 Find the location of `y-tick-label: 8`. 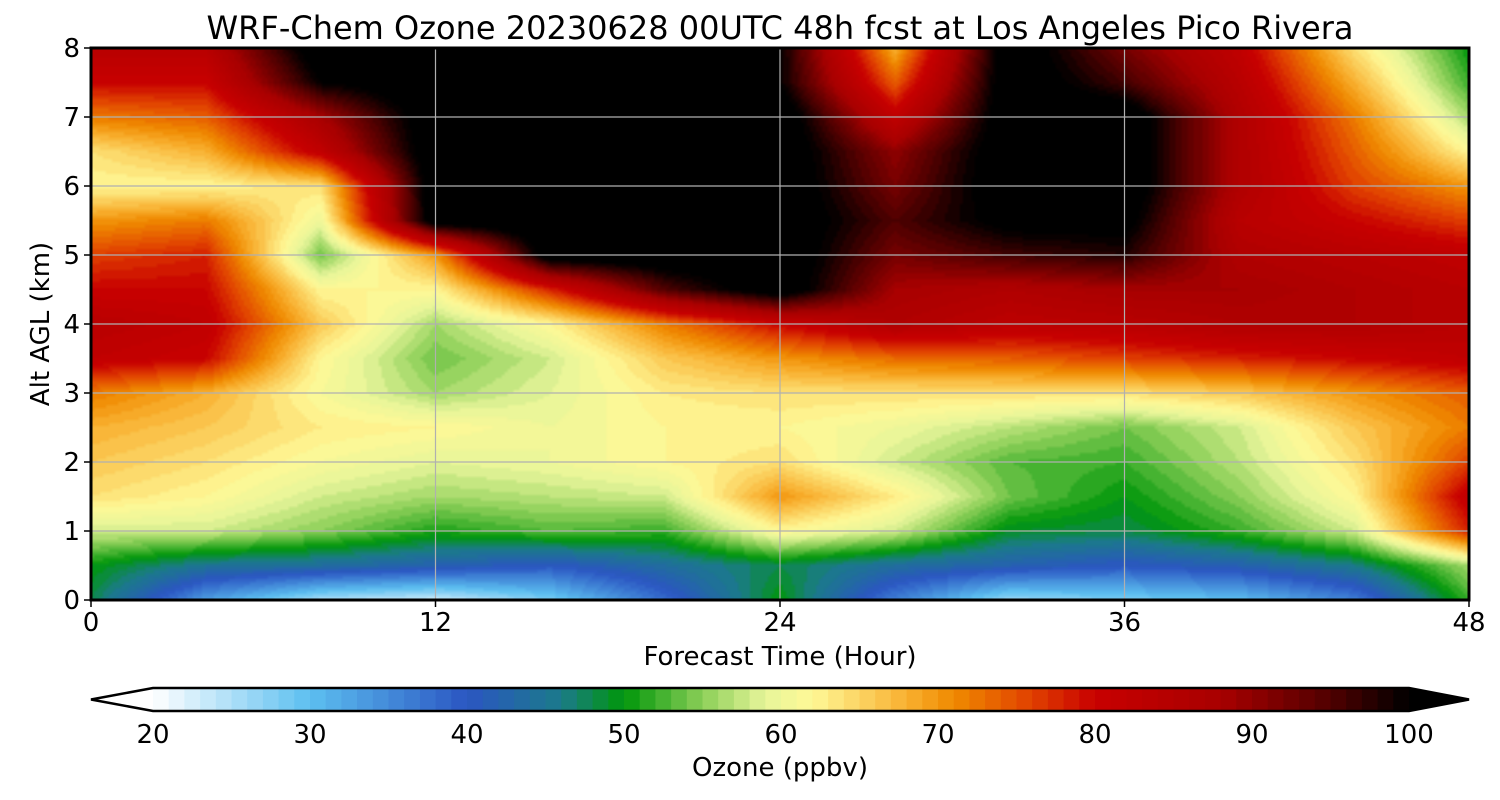

y-tick-label: 8 is located at coordinates (71, 49).